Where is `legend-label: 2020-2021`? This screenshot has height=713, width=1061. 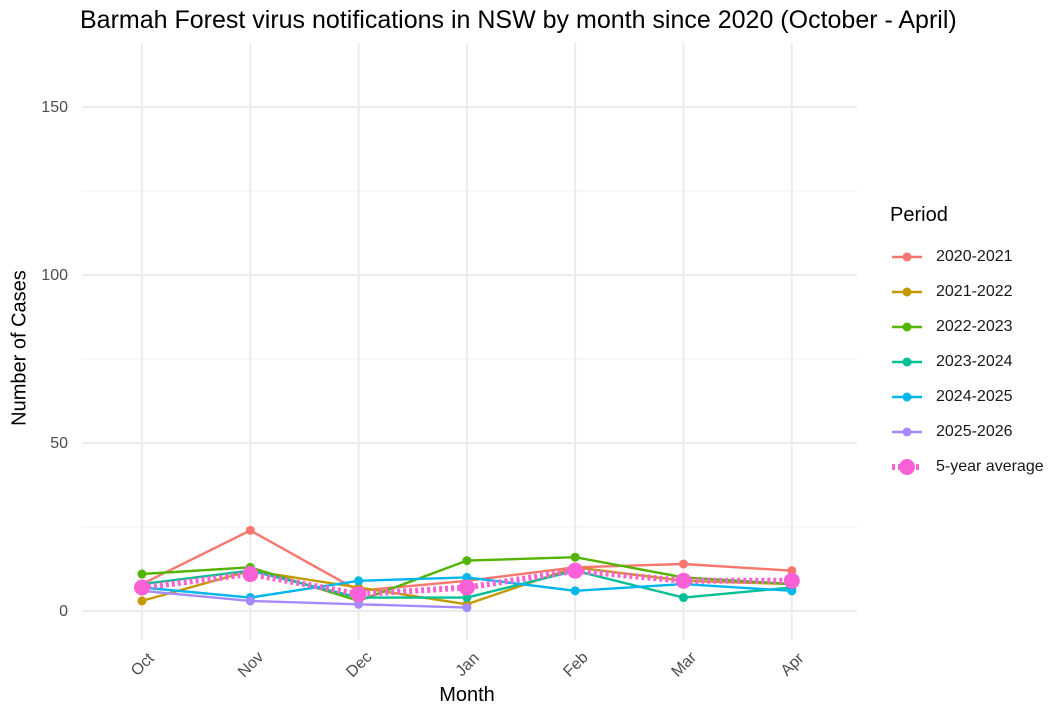
legend-label: 2020-2021 is located at coordinates (974, 256).